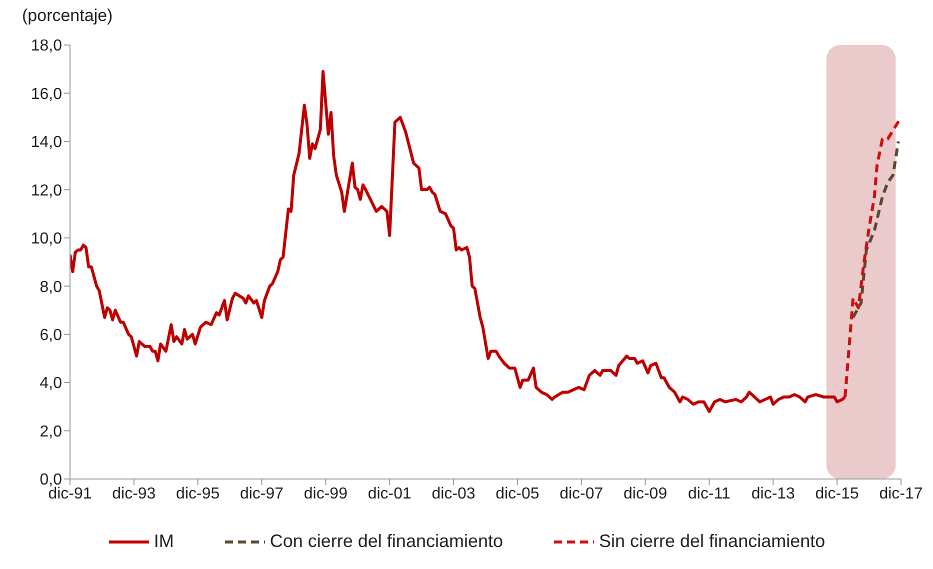 Image resolution: width=933 pixels, height=569 pixels. I want to click on x-tick-label: dic-17, so click(901, 493).